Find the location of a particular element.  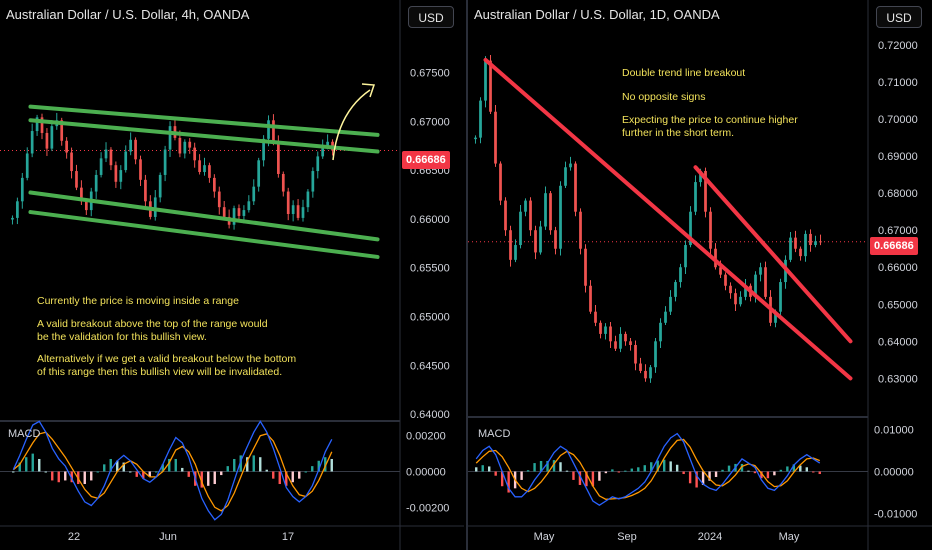

right-currency-button: USD is located at coordinates (899, 17).